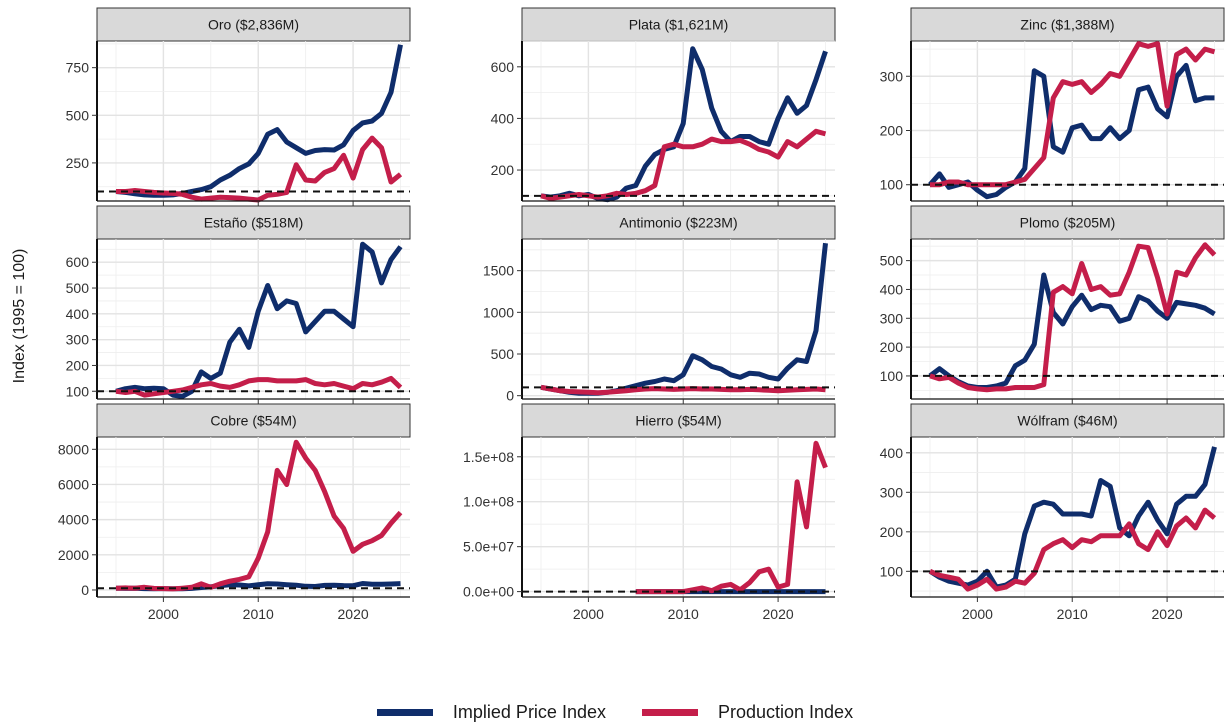  What do you see at coordinates (615, 712) in the screenshot?
I see `legend: Implied Price Index Production Index` at bounding box center [615, 712].